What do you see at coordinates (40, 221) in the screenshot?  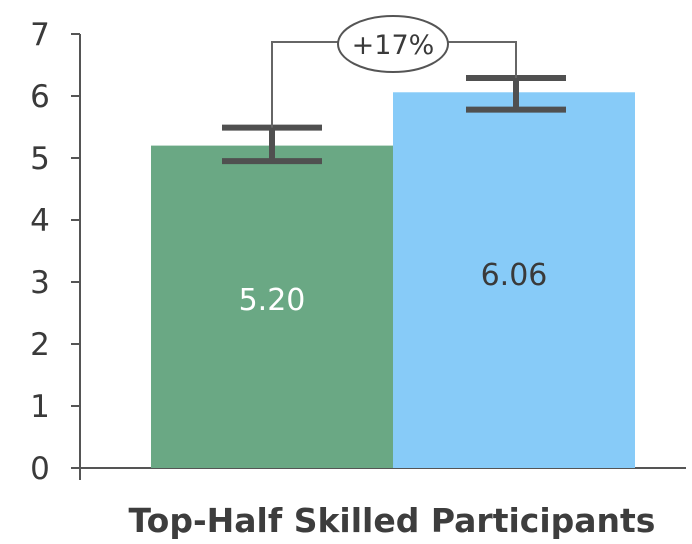 I see `y-tick-label: 4` at bounding box center [40, 221].